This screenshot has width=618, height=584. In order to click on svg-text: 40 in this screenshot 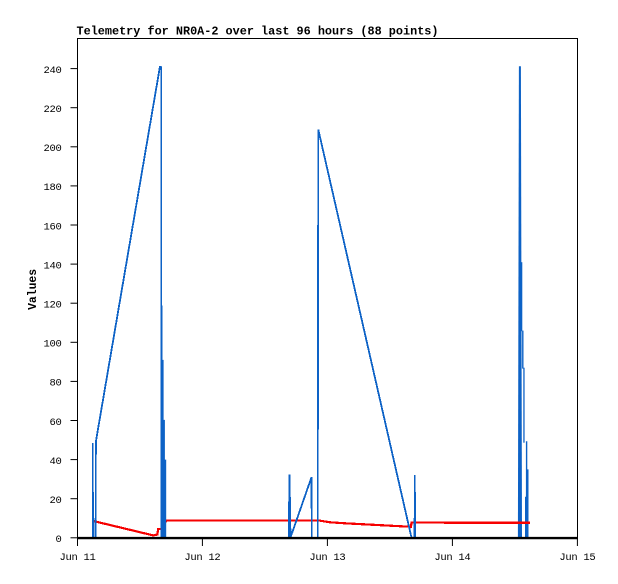, I will do `click(55, 462)`.